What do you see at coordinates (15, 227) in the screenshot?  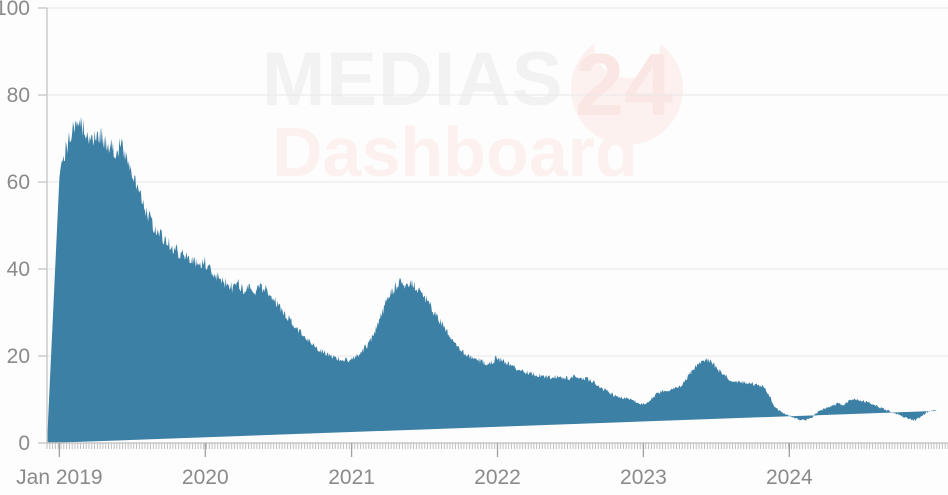 I see `y-axis-tick-labels: 0 20 40 60 80 100` at bounding box center [15, 227].